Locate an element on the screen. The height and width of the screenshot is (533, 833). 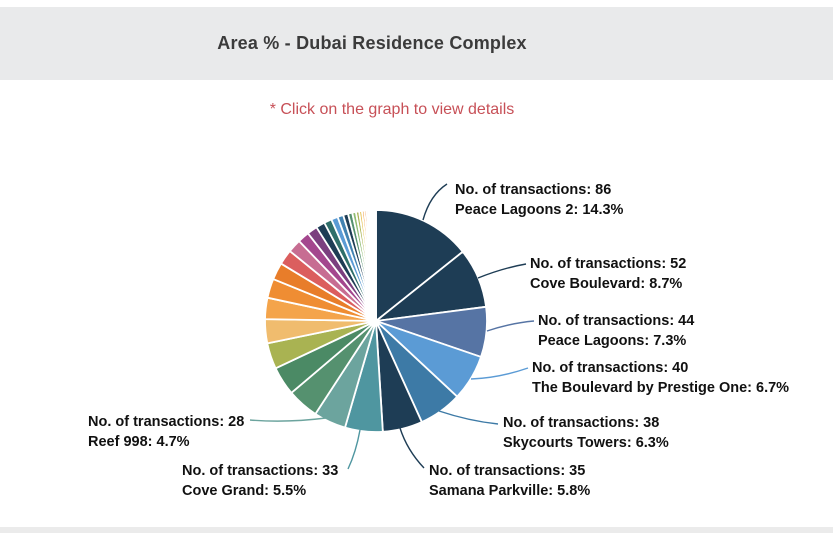
header-band: Area % - Dubai Residence Complex is located at coordinates (416, 43).